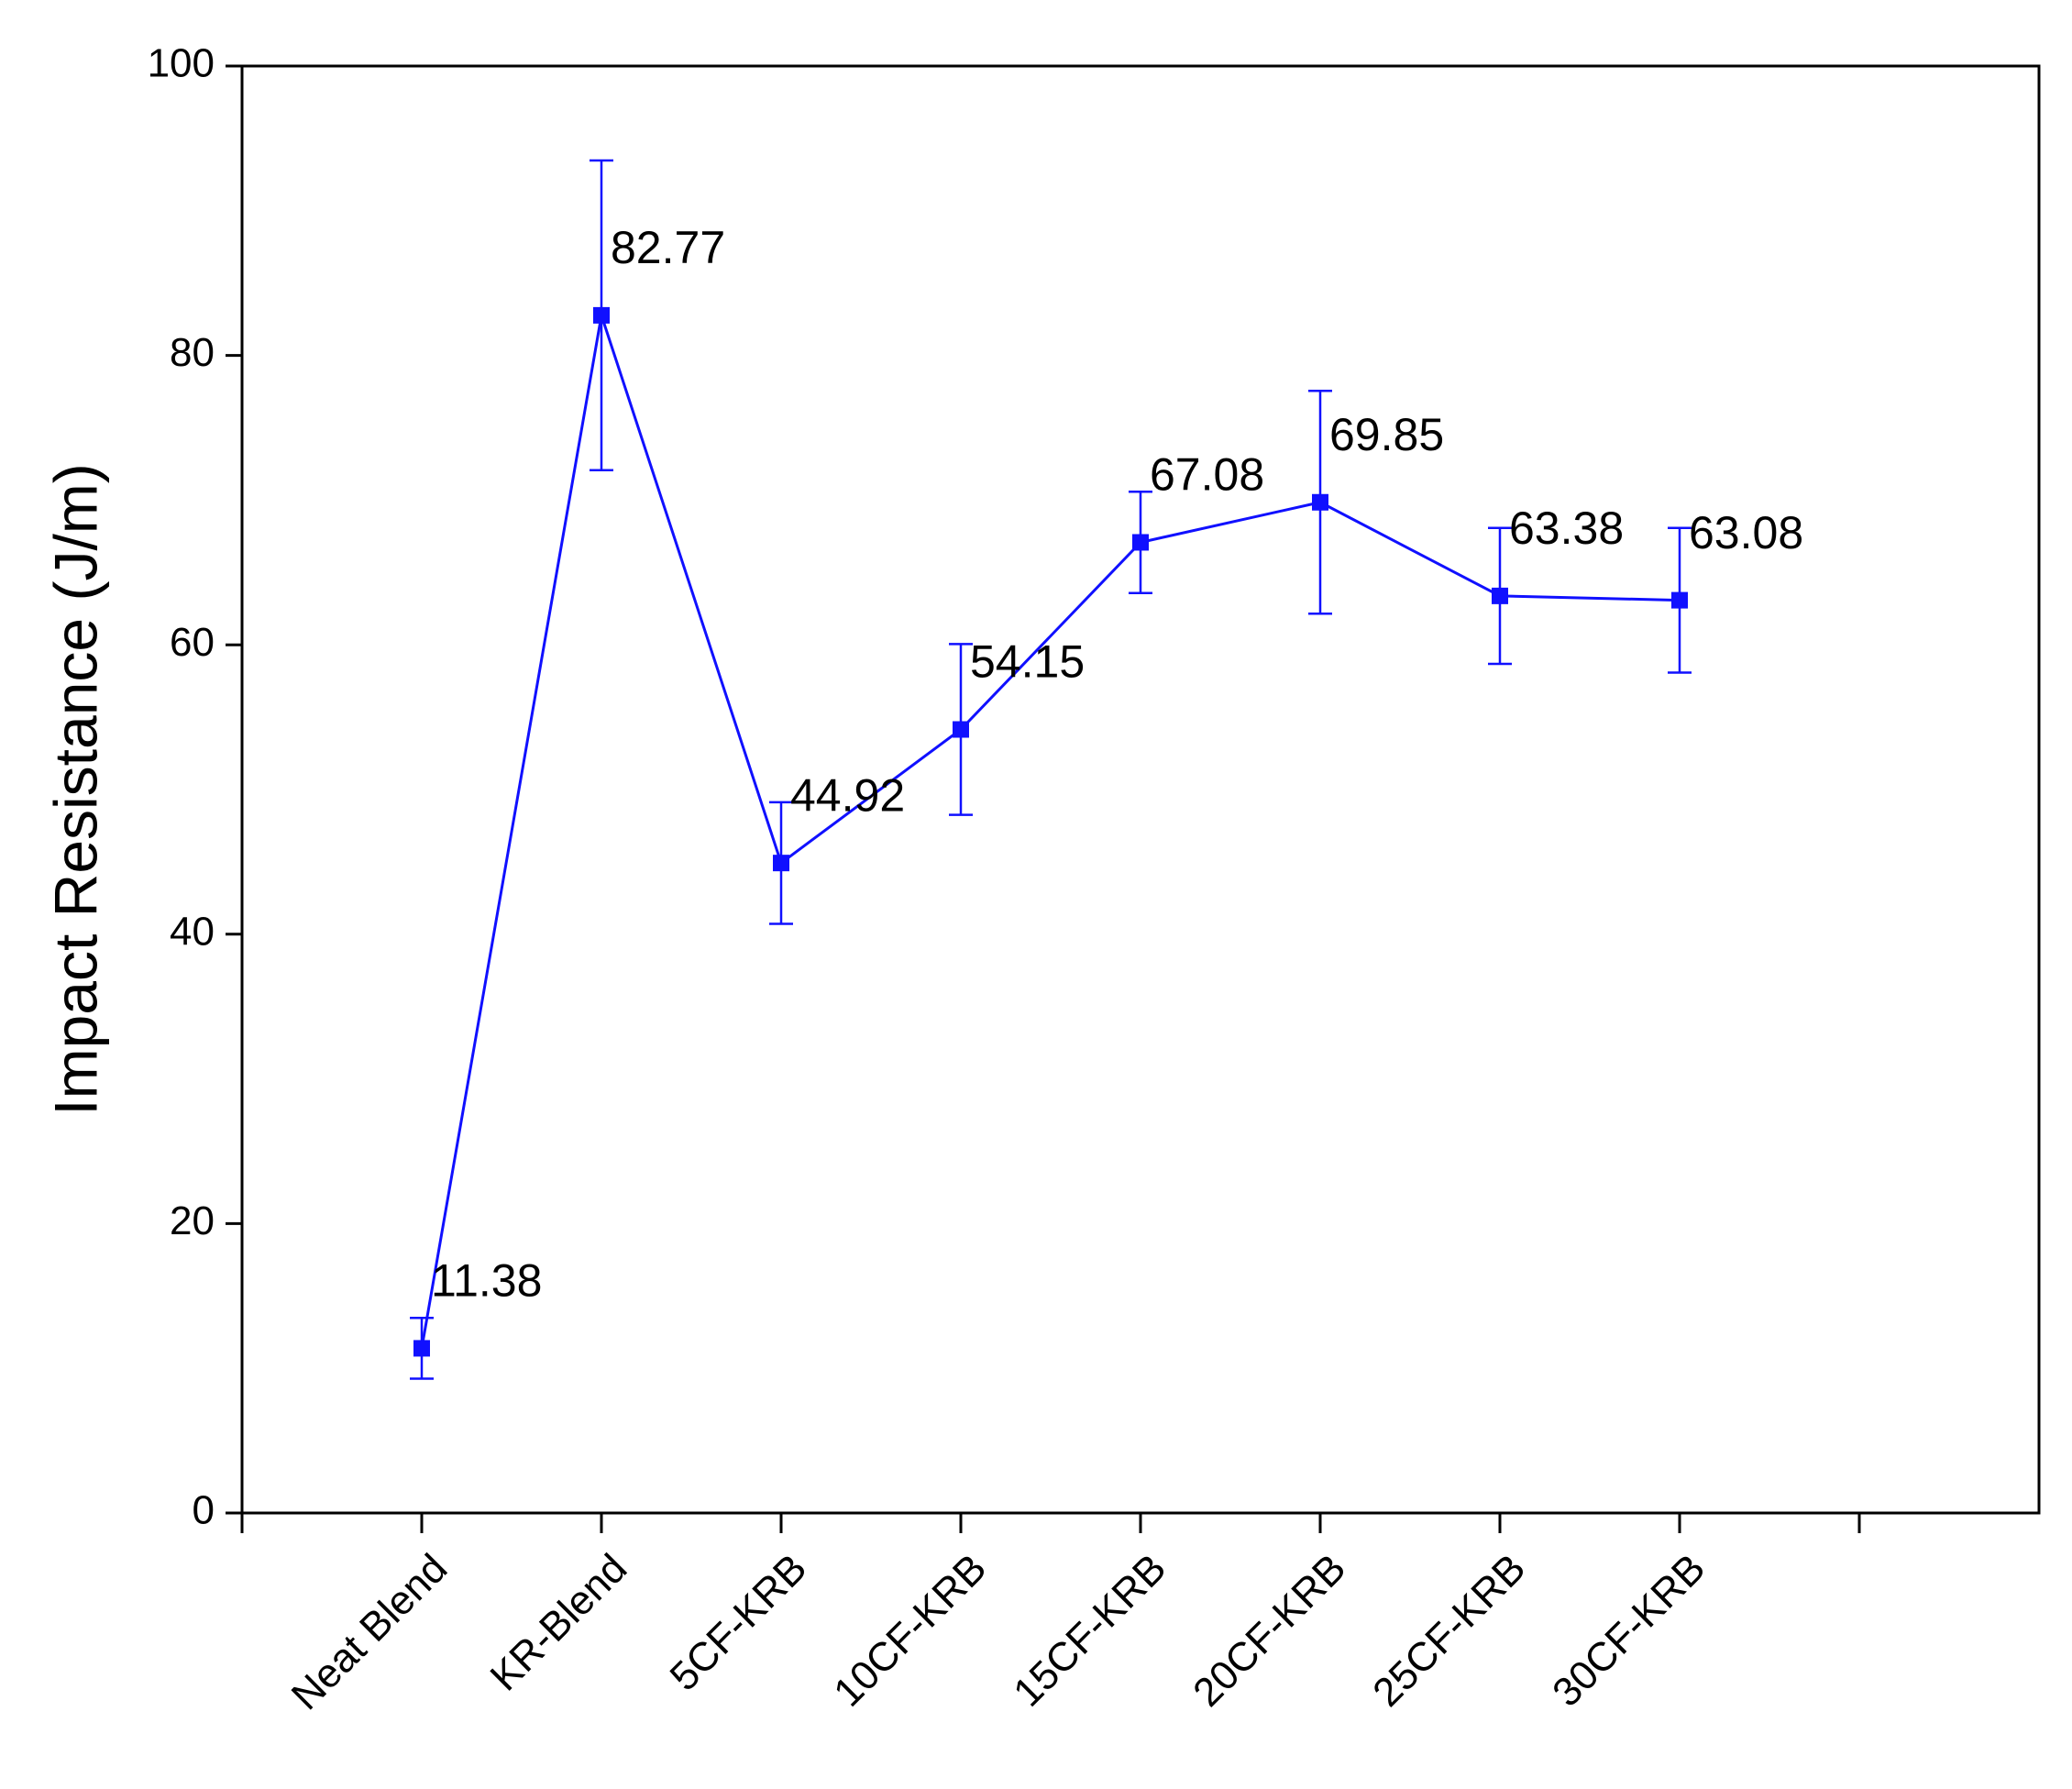  I want to click on data-label: 82.77, so click(668, 247).